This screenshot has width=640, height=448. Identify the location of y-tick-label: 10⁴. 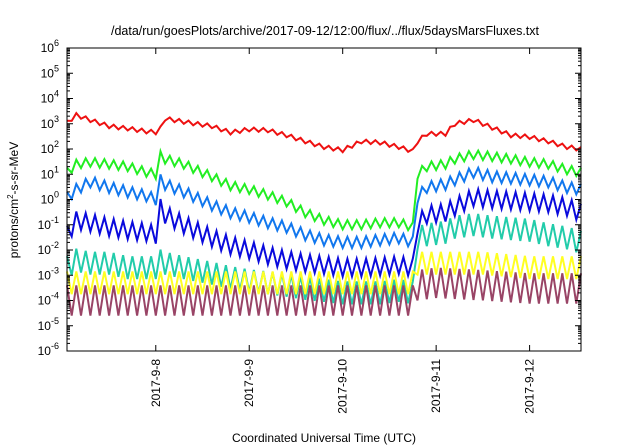
(50, 97).